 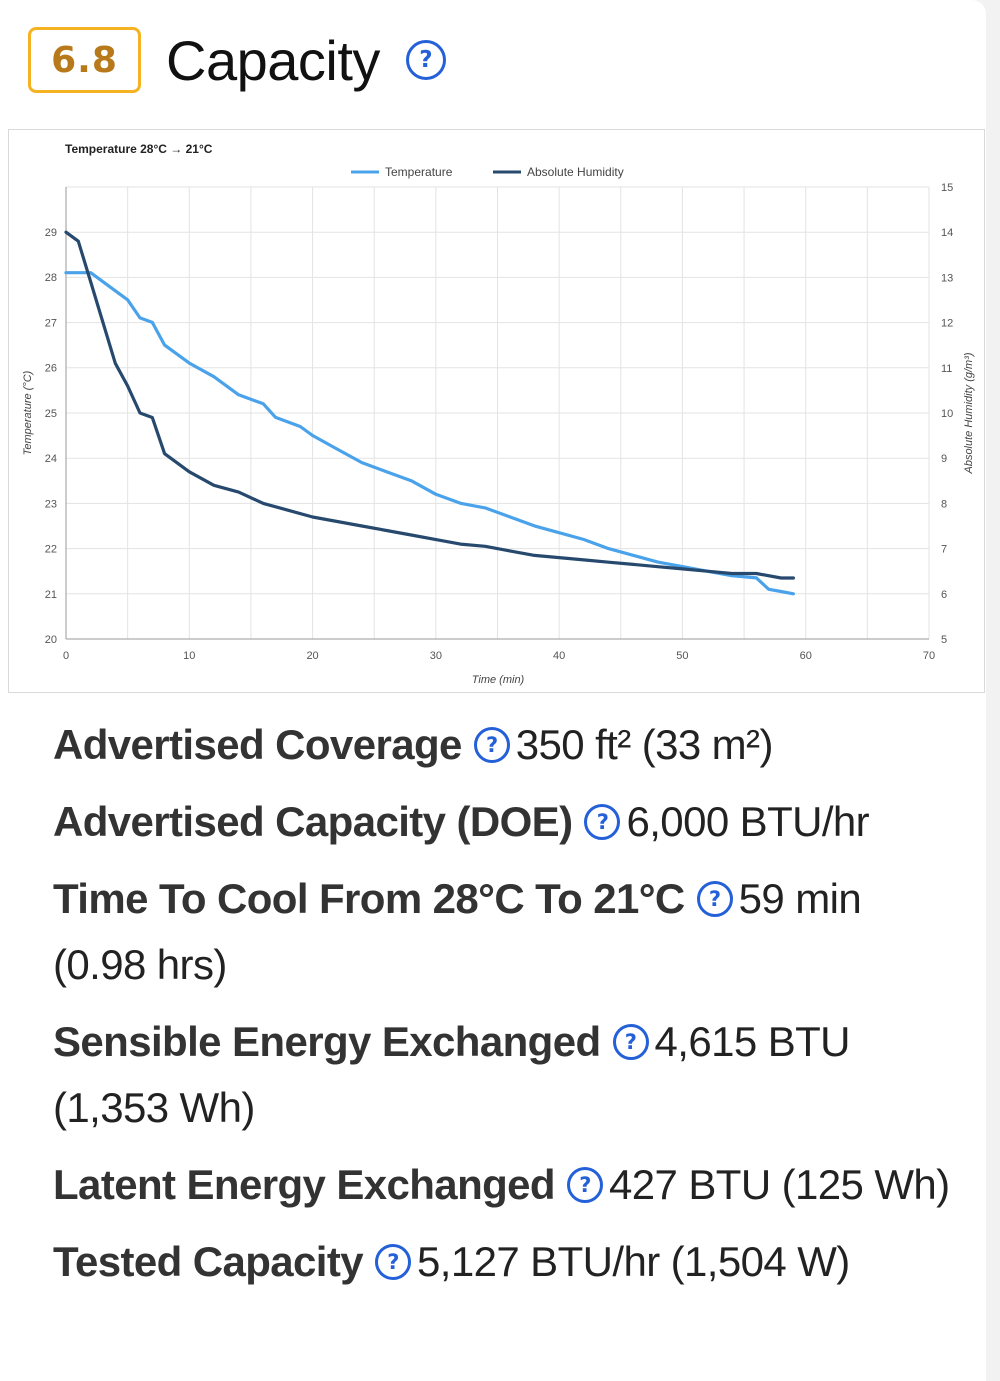 What do you see at coordinates (682, 656) in the screenshot?
I see `x-tick-label: 50` at bounding box center [682, 656].